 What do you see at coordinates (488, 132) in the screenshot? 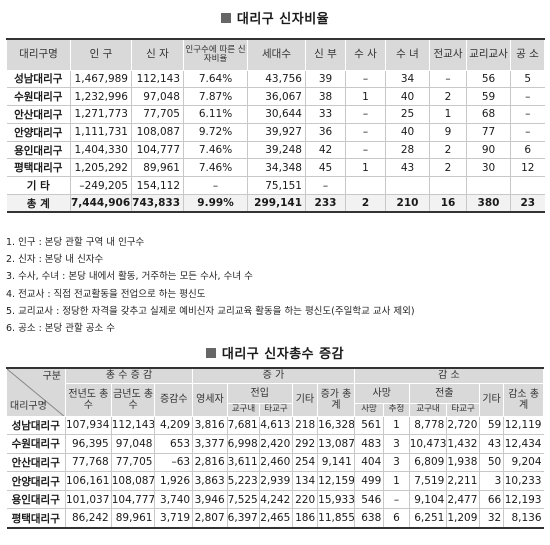
I see `table-cell: 77` at bounding box center [488, 132].